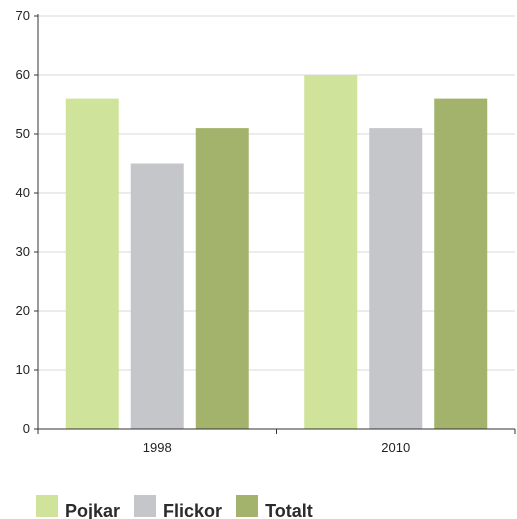  Describe the element at coordinates (27, 222) in the screenshot. I see `y-axis-ticks: 0 10 20 30 40 50 60 70` at that location.